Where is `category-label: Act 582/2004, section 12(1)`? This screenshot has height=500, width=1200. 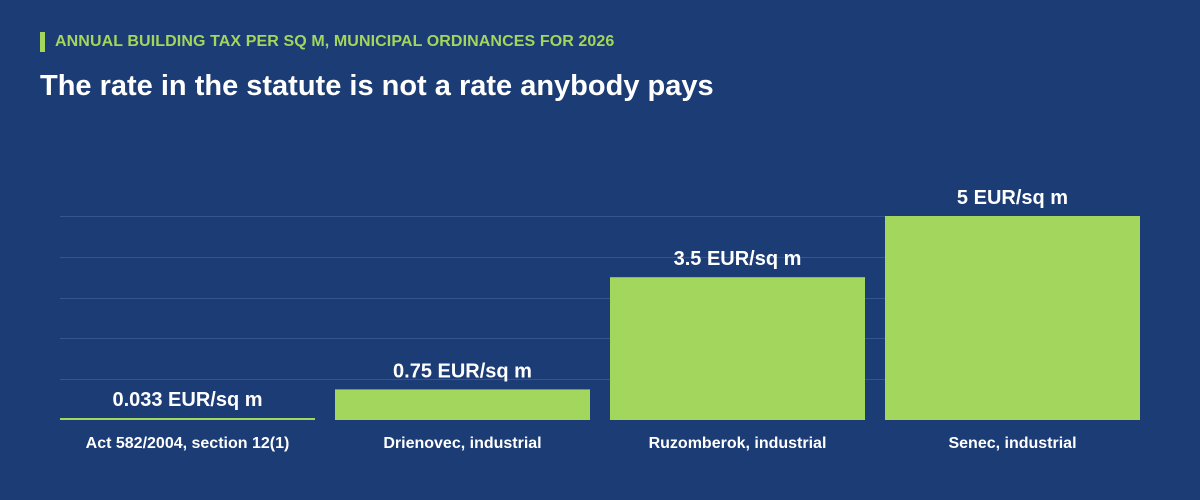 category-label: Act 582/2004, section 12(1) is located at coordinates (188, 443).